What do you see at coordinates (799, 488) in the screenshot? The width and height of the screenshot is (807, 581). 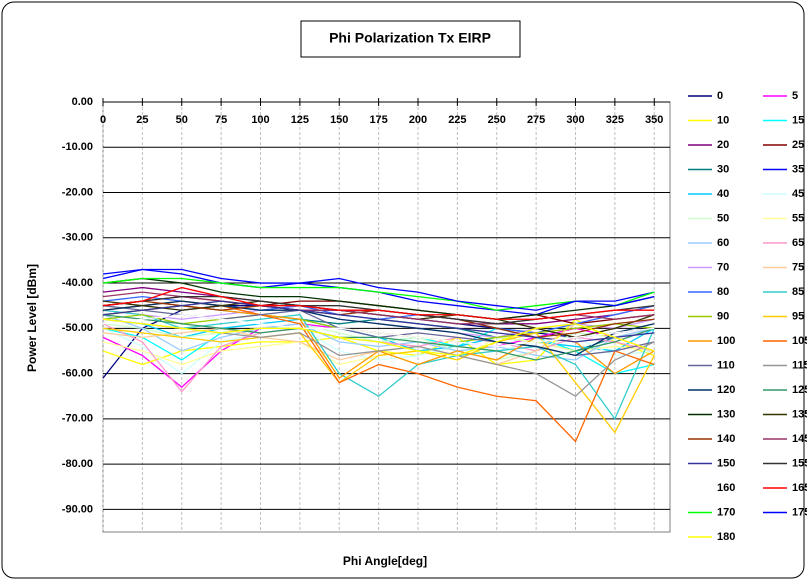 I see `legend-label: 165` at bounding box center [799, 488].